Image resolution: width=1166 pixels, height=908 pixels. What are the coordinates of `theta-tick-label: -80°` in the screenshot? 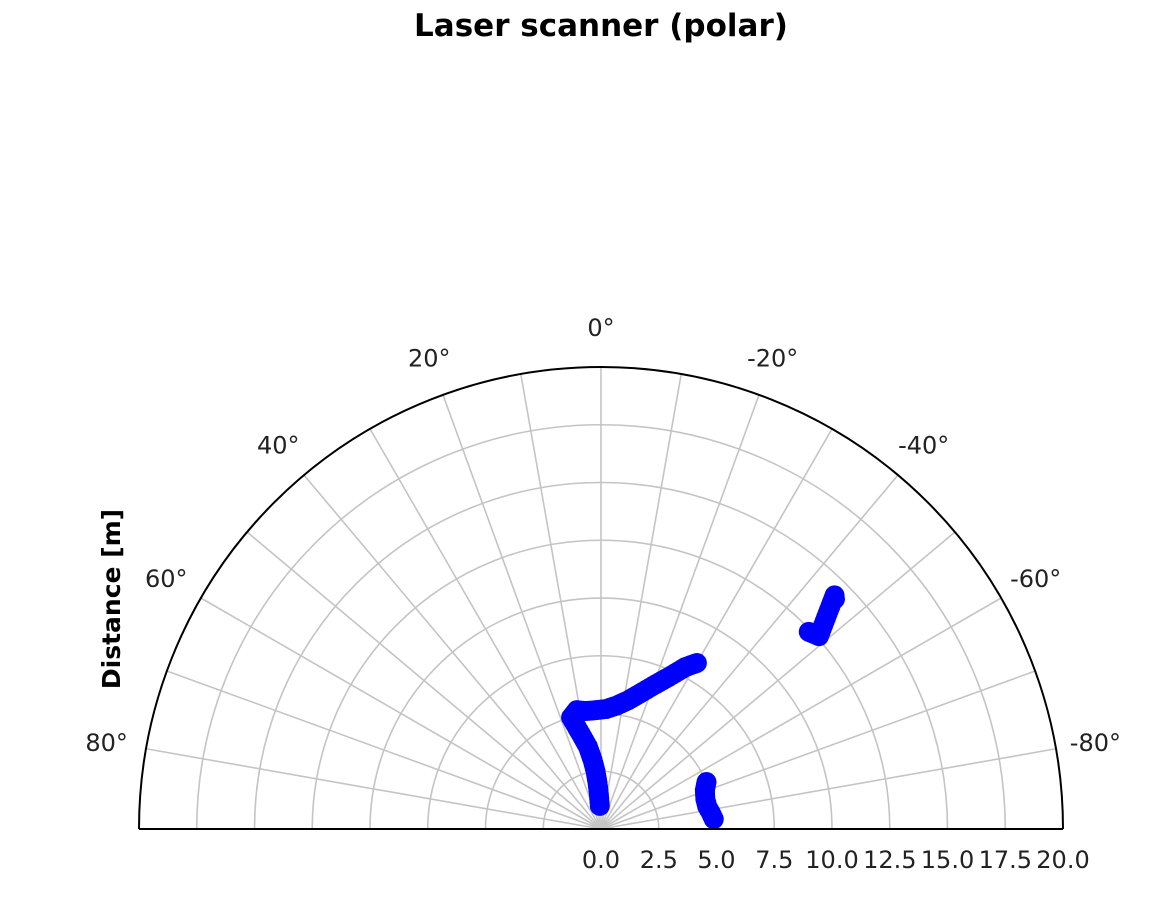 It's located at (1095, 743).